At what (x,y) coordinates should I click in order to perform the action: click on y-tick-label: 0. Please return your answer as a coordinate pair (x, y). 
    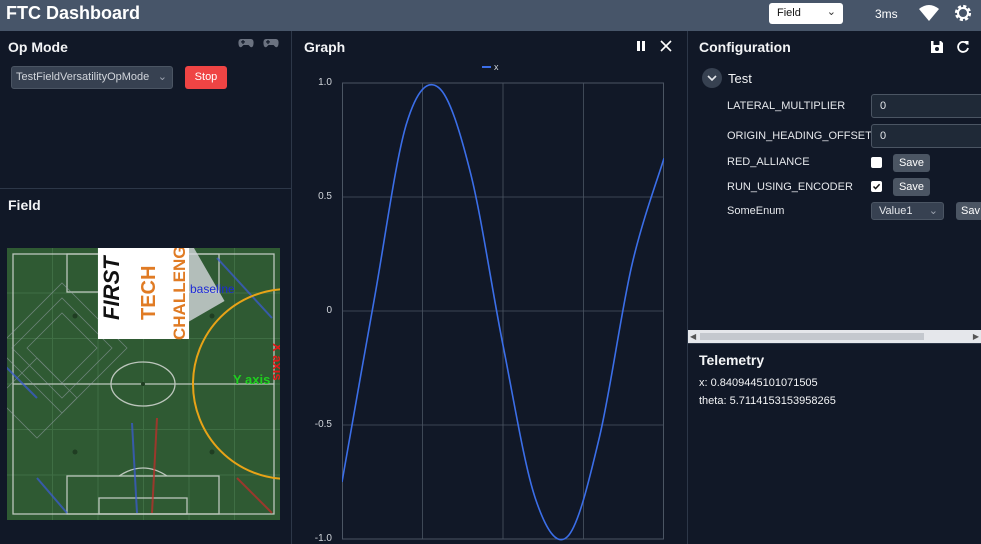
    Looking at the image, I should click on (329, 310).